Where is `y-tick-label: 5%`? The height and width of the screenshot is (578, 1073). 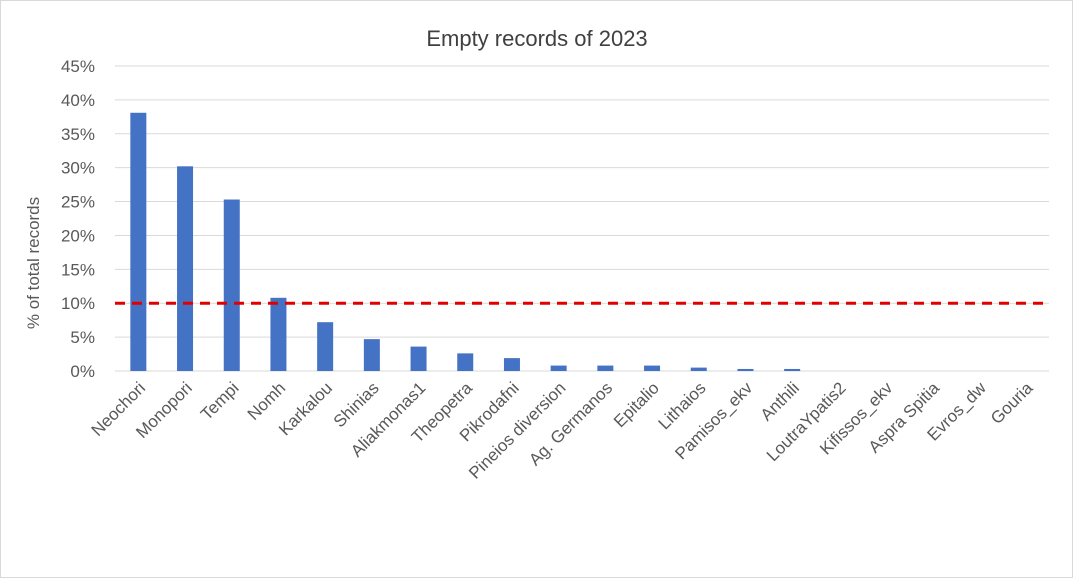 y-tick-label: 5% is located at coordinates (82, 337).